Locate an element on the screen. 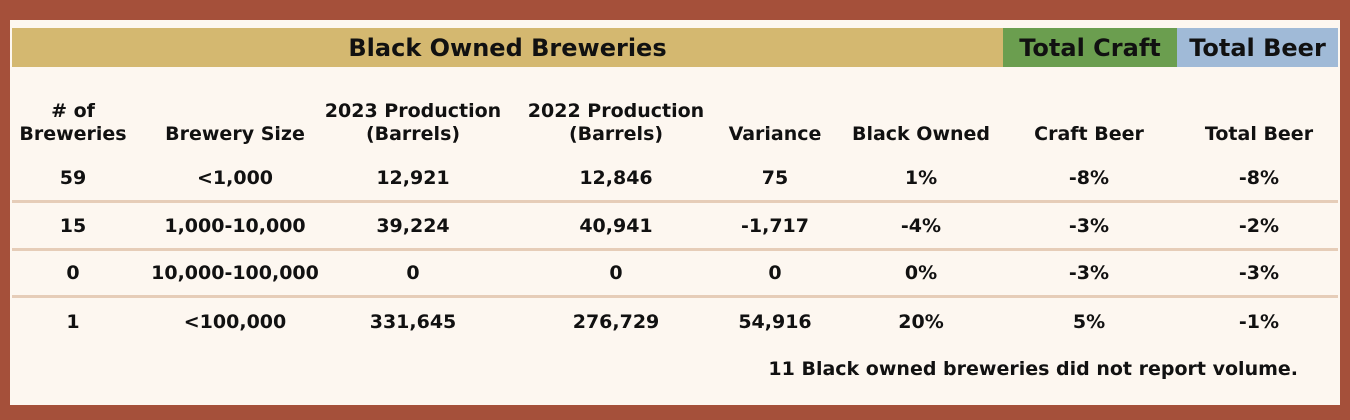 This screenshot has width=1350, height=420. table-cell: -1,717 is located at coordinates (775, 226).